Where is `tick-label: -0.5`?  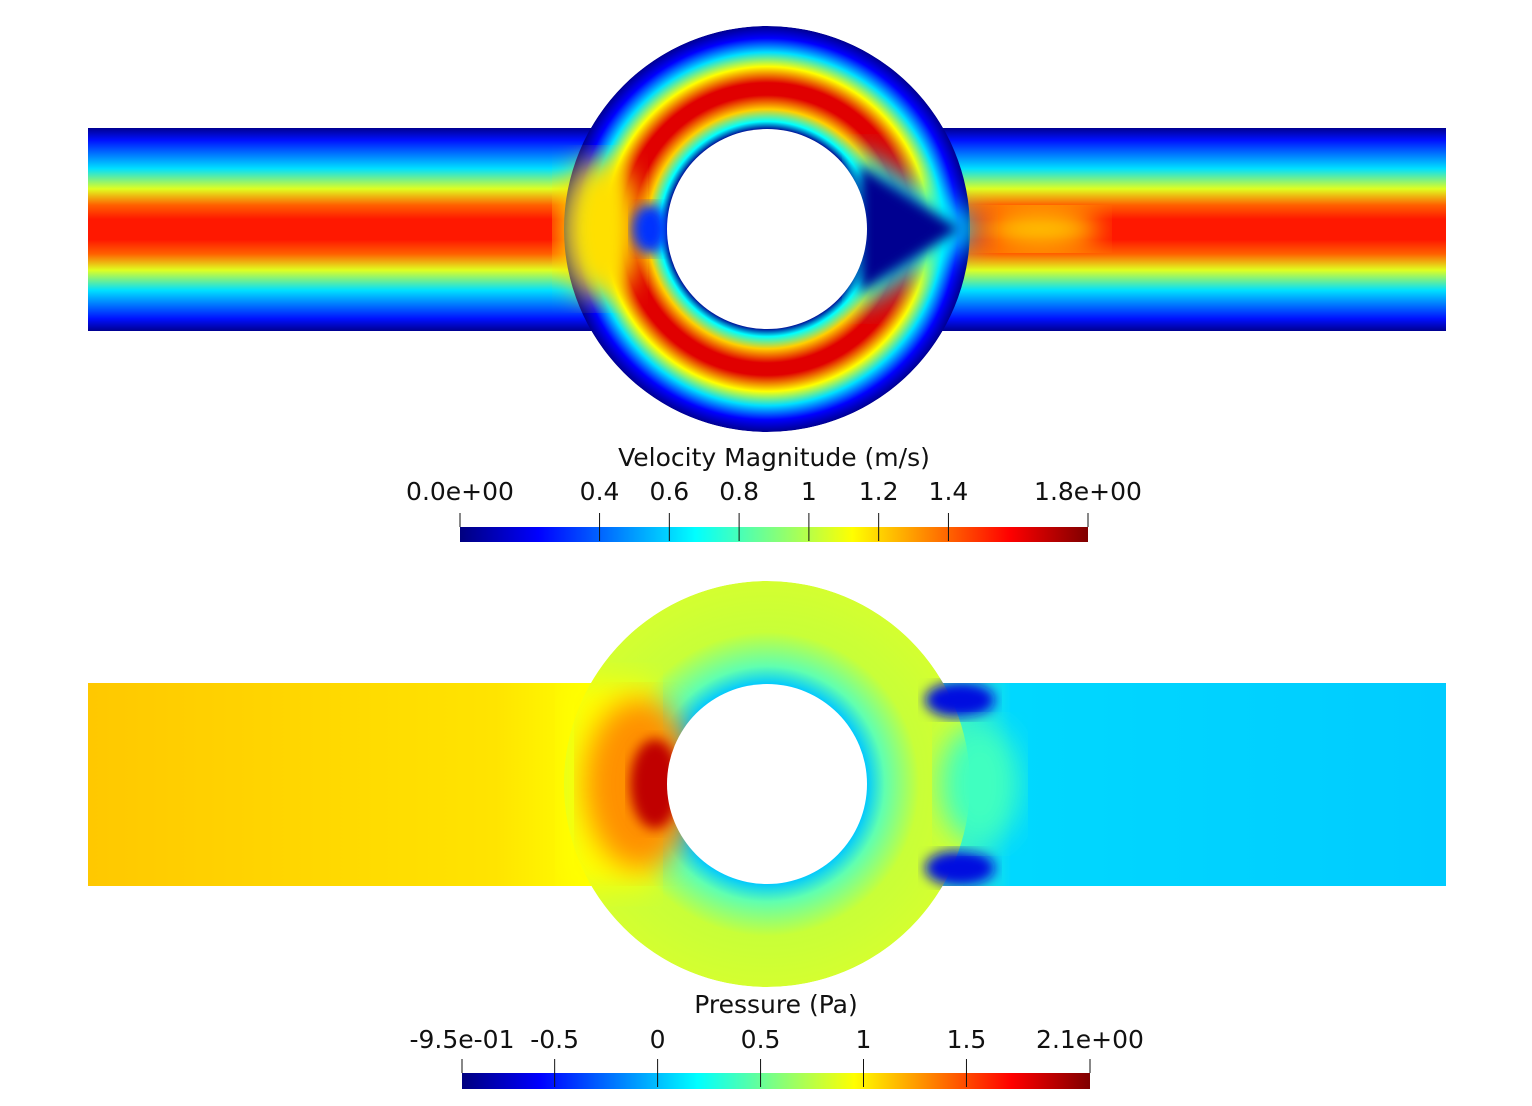 tick-label: -0.5 is located at coordinates (554, 1039).